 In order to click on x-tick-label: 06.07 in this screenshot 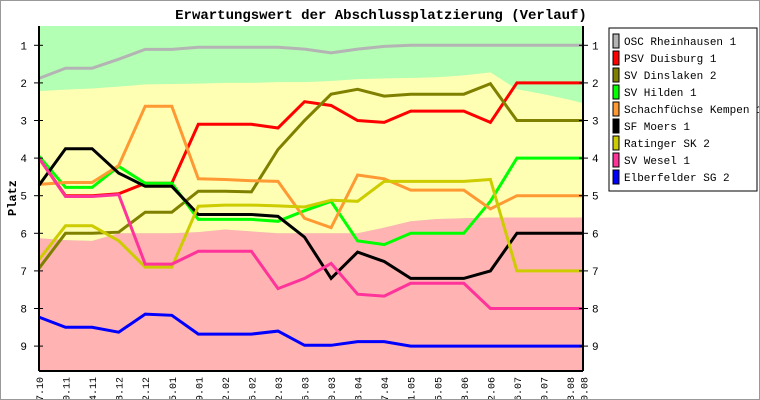, I will do `click(519, 388)`.